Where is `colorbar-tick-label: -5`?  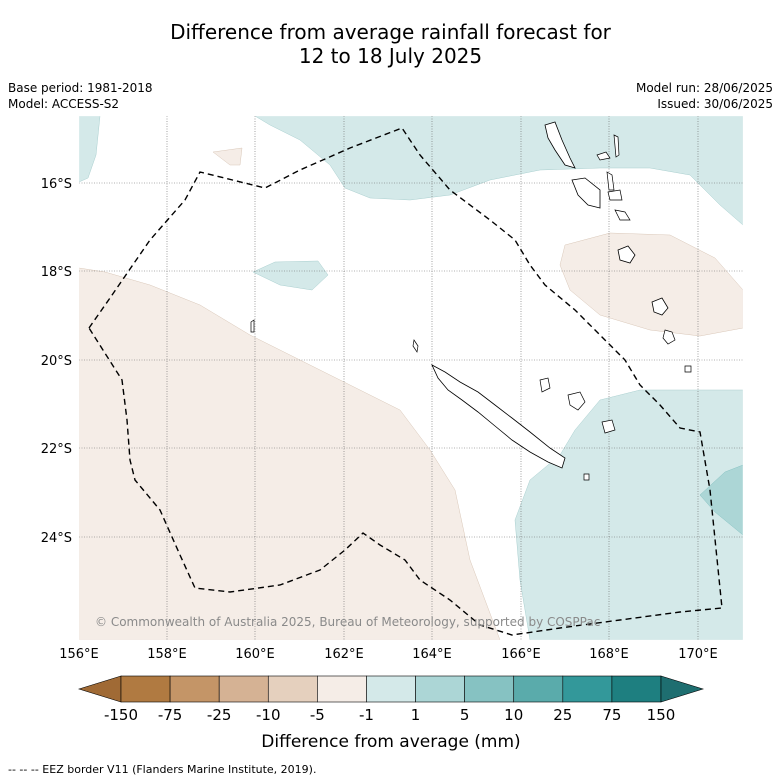 colorbar-tick-label: -5 is located at coordinates (317, 715).